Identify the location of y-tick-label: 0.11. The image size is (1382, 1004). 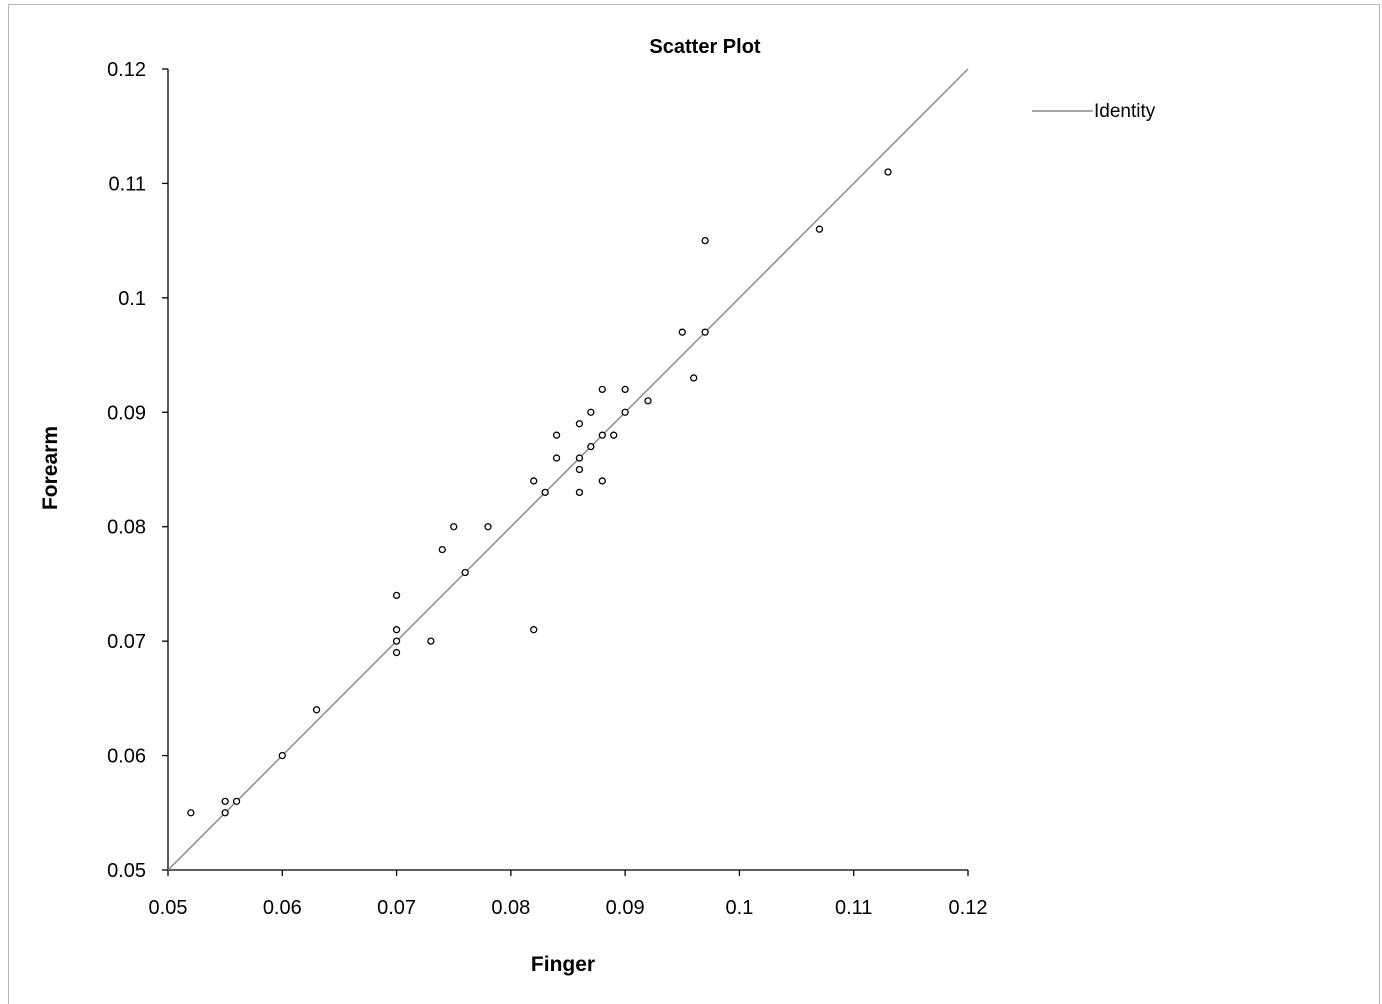
(127, 184).